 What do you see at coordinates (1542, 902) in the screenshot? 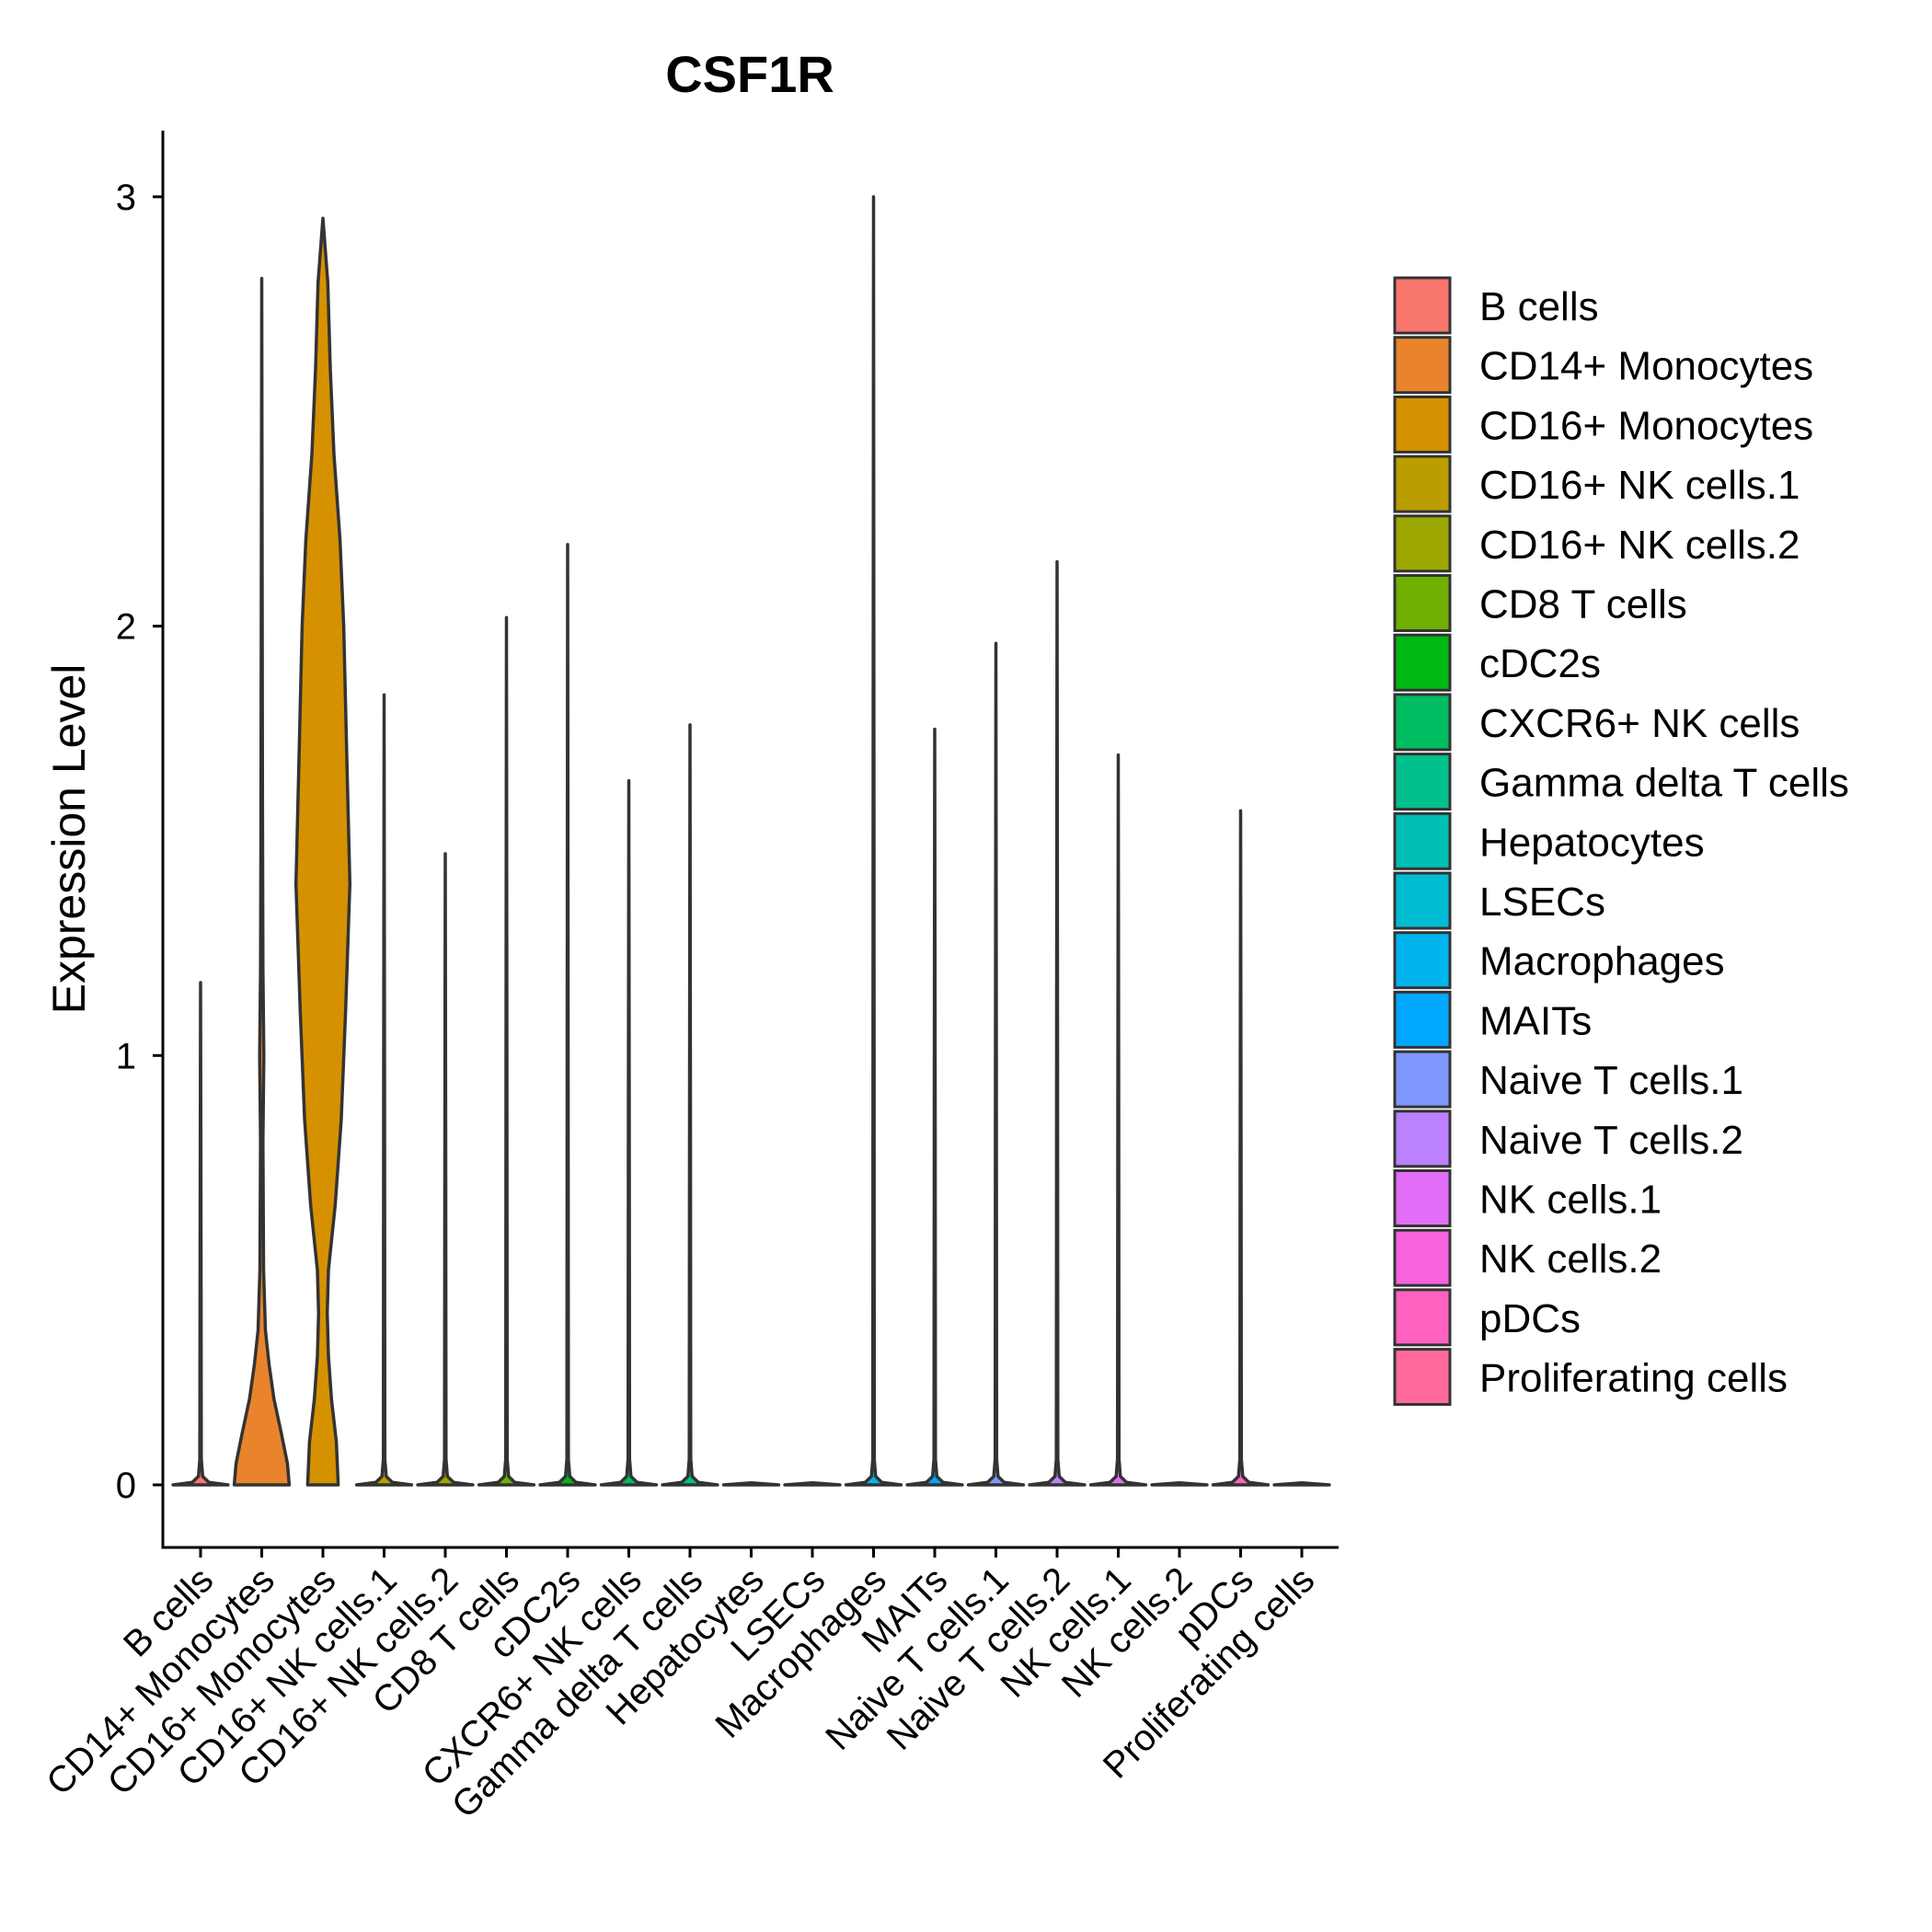
I see `legend-label: LSECs` at bounding box center [1542, 902].